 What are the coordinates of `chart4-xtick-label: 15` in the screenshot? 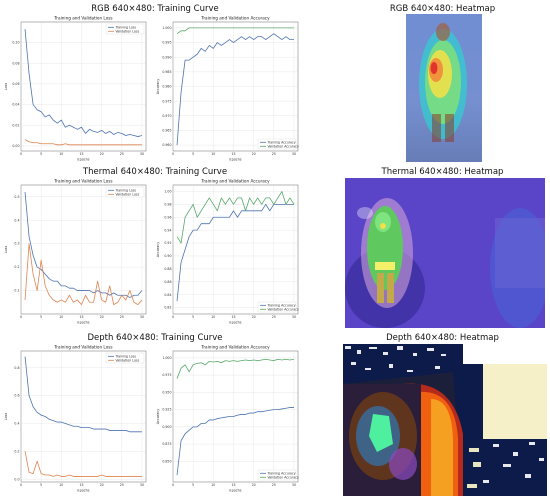 It's located at (81, 485).